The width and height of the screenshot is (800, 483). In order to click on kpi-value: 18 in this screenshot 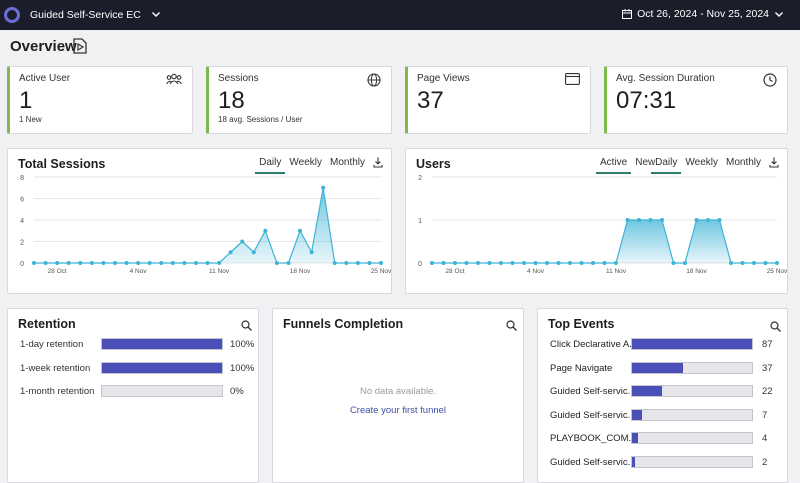, I will do `click(231, 100)`.